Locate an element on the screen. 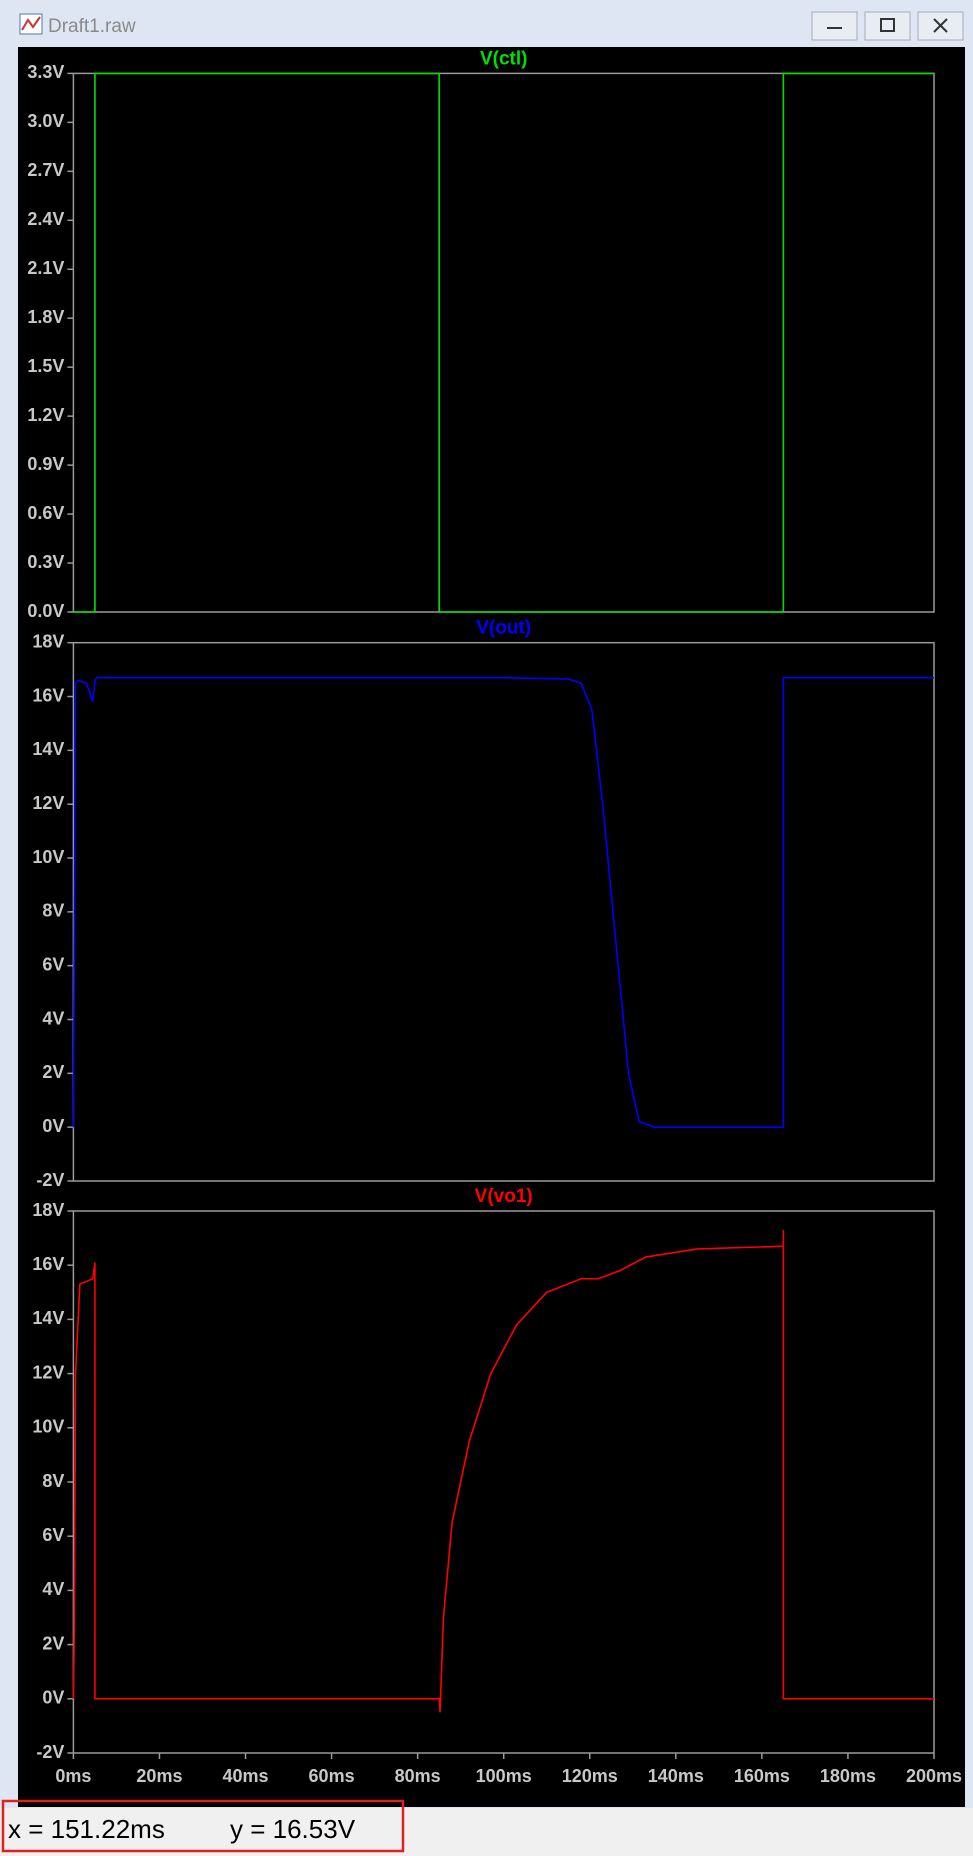 Image resolution: width=973 pixels, height=1856 pixels. x-tick-label: 80ms is located at coordinates (418, 1776).